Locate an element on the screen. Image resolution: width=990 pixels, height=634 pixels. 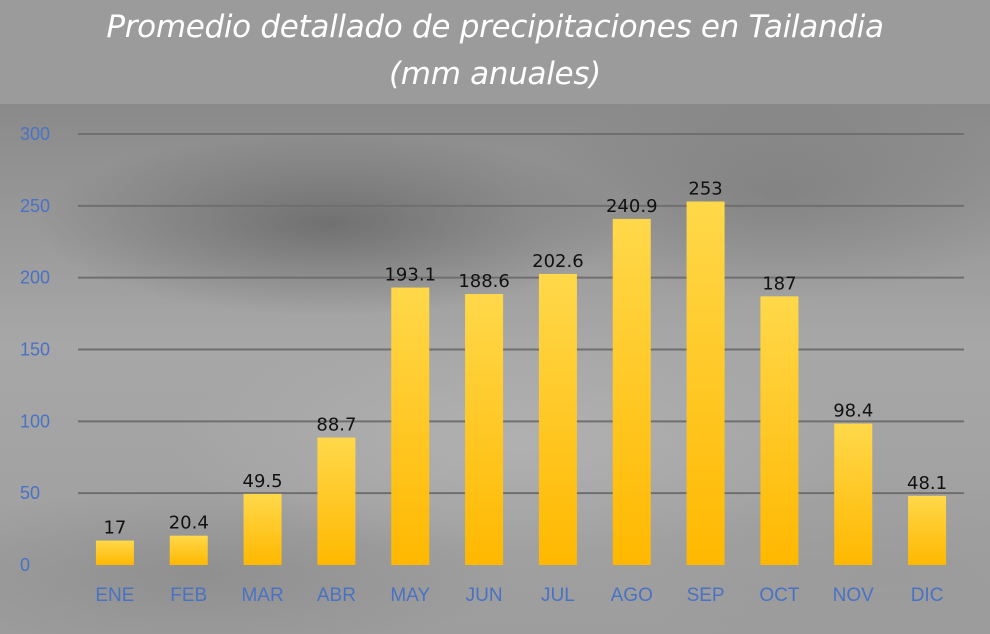
x-tick-label: JUL is located at coordinates (558, 595).